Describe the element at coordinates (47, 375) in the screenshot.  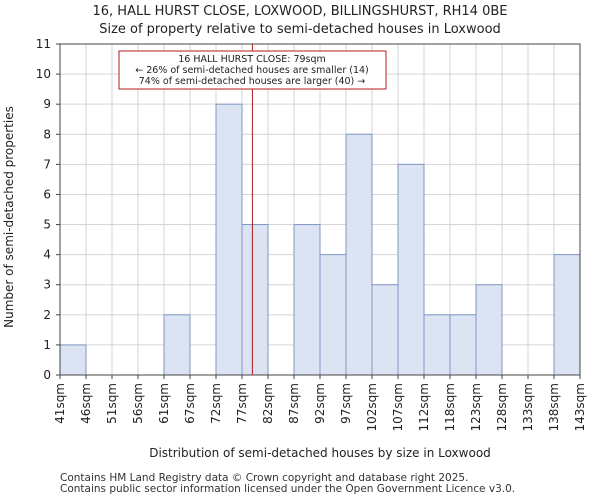
I see `y-tick-label: 0` at that location.